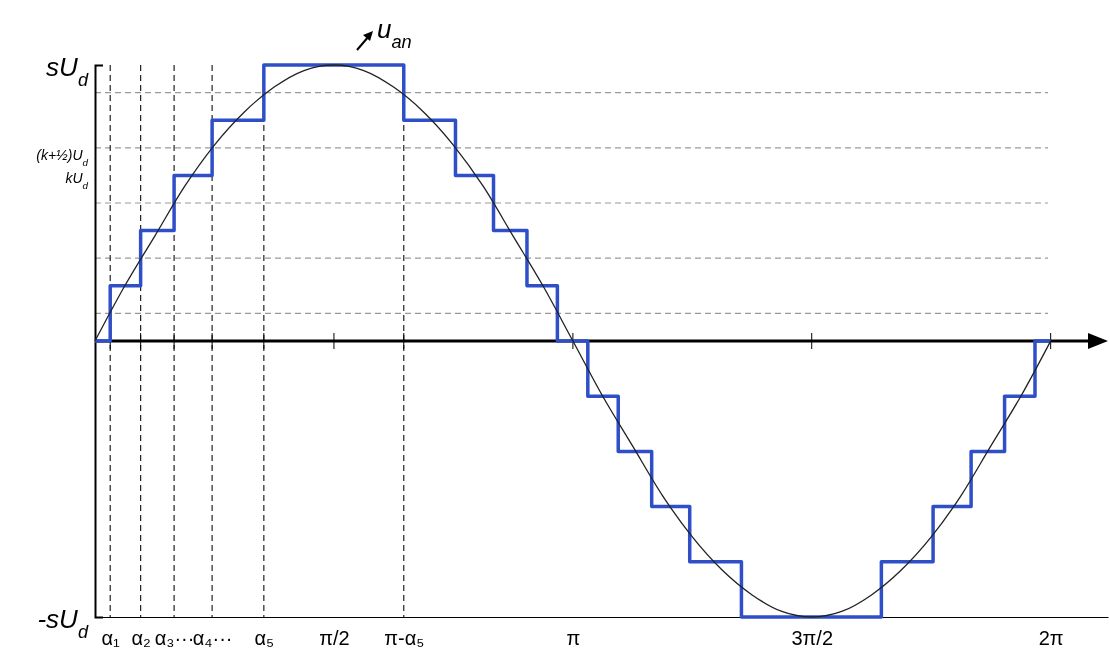  Describe the element at coordinates (812, 638) in the screenshot. I see `x-tick-label: 3π/2` at that location.